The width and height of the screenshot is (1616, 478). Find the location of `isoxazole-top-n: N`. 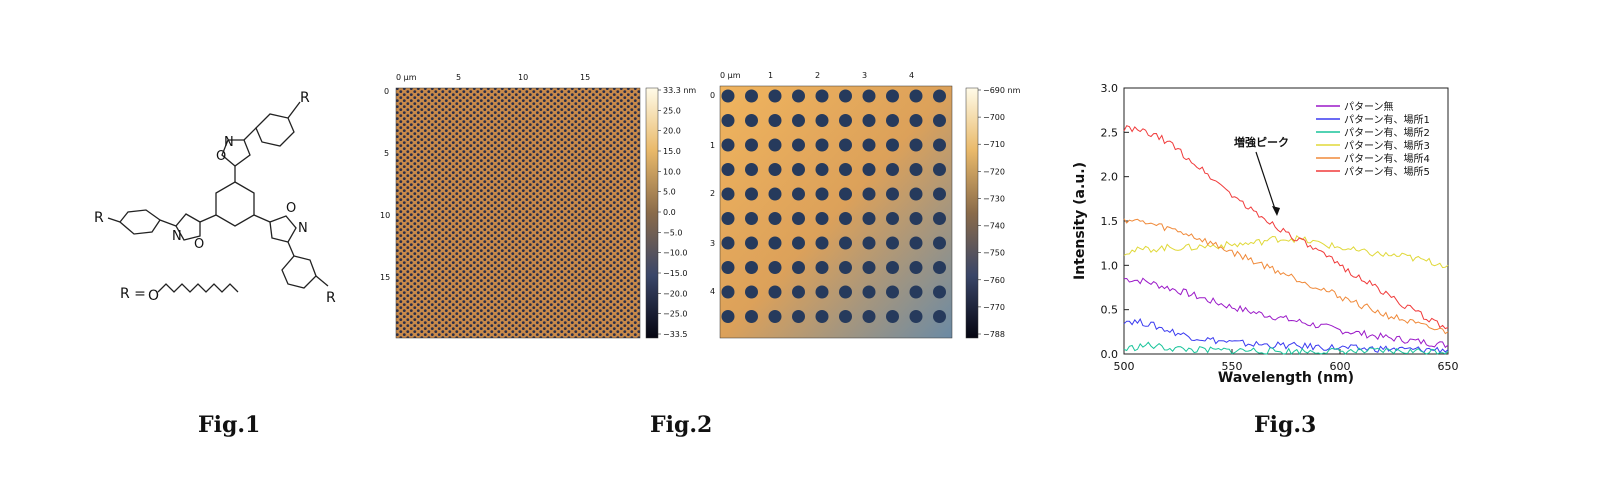

isoxazole-top-n: N is located at coordinates (229, 142).